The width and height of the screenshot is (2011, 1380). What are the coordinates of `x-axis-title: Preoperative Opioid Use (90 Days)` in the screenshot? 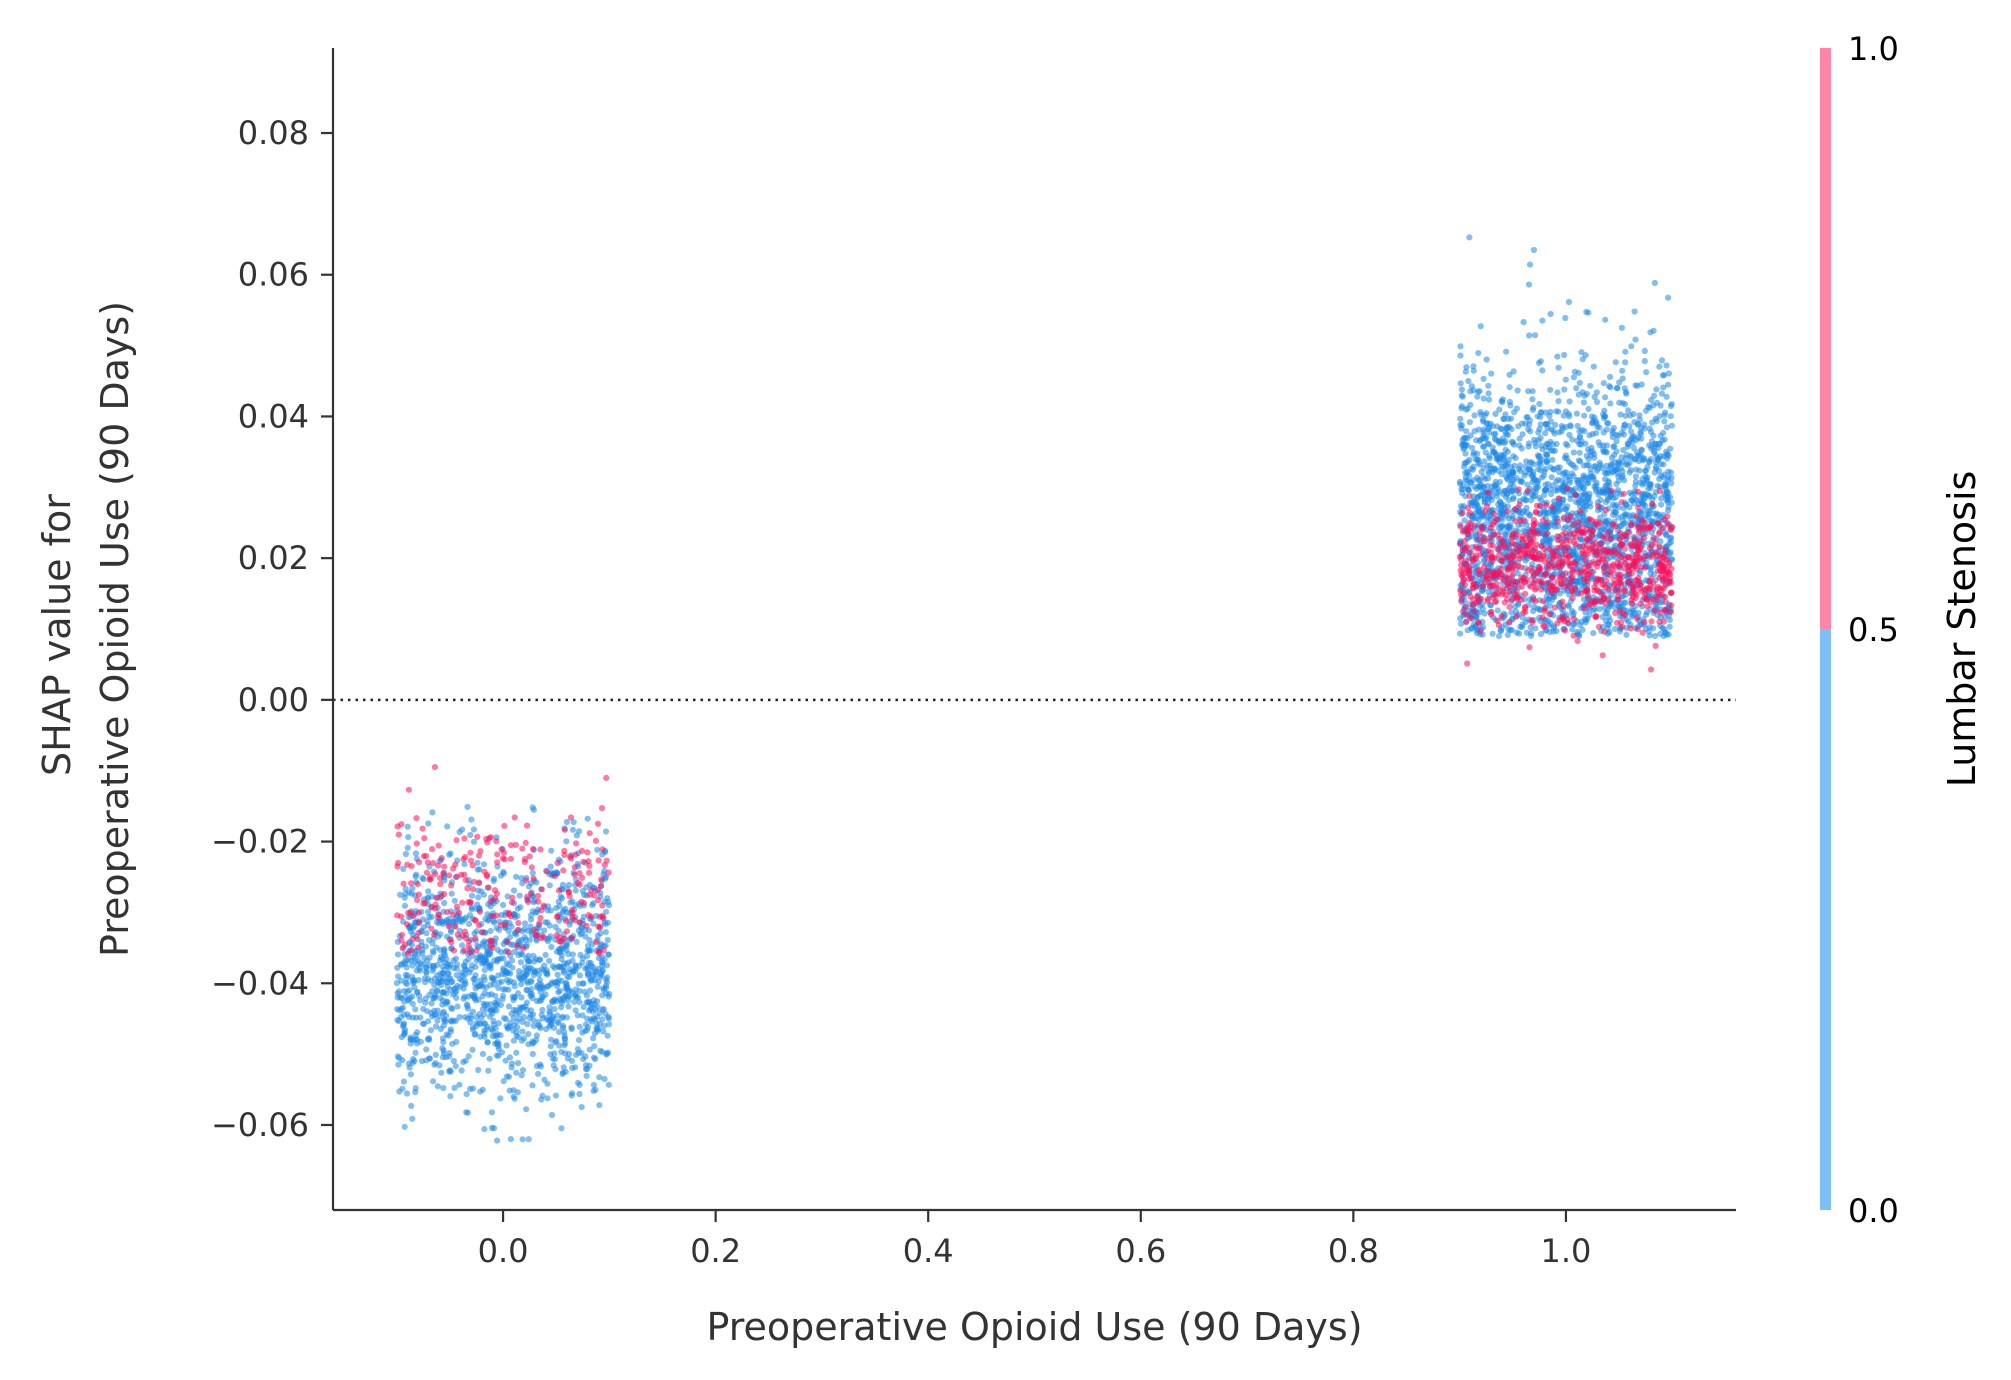 It's located at (1034, 1327).